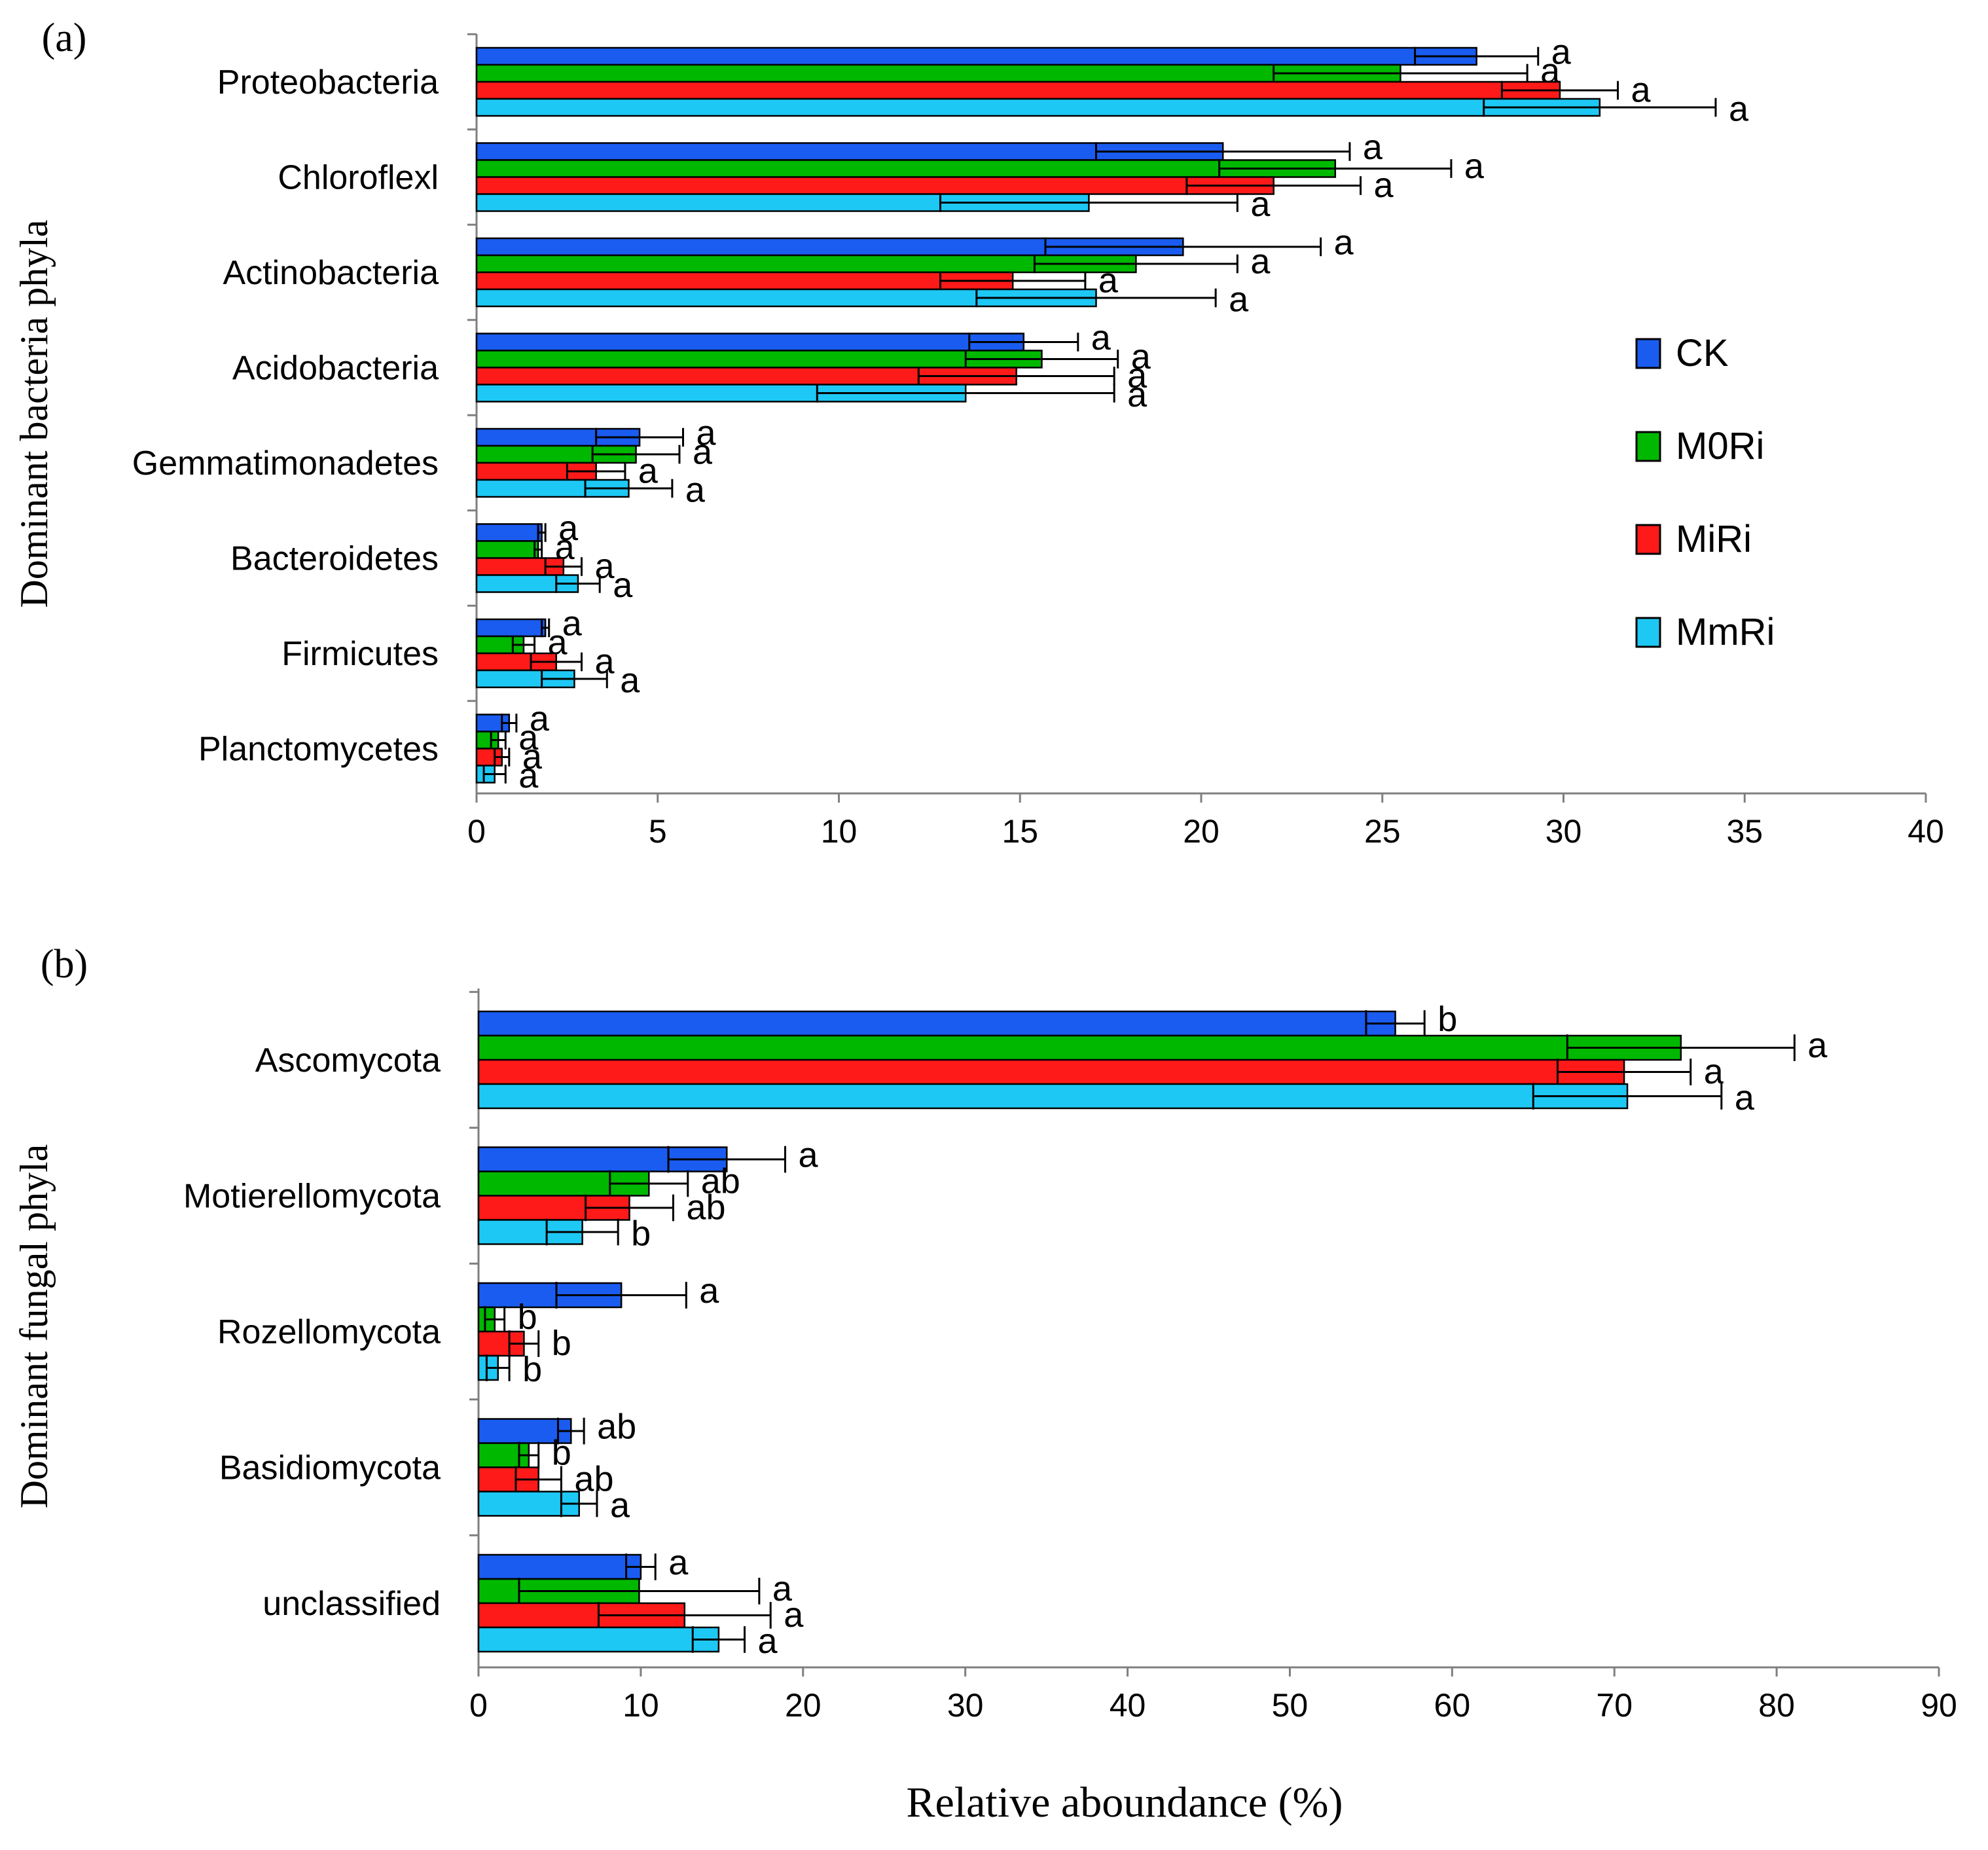  Describe the element at coordinates (703, 452) in the screenshot. I see `significance-letter-gemmatimonadetes-m0ri: a` at that location.